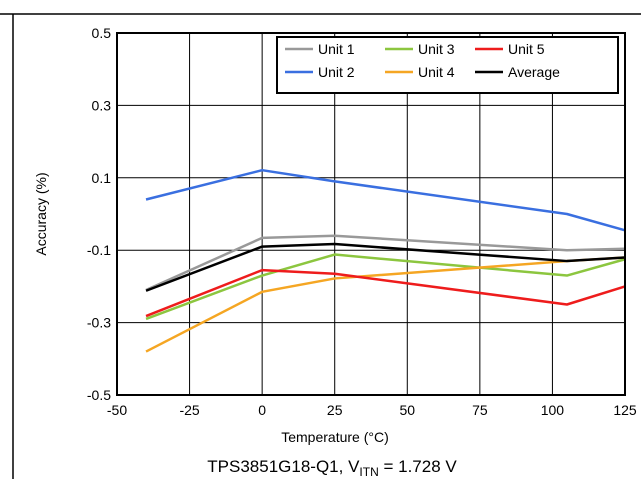  I want to click on y-tick-labels: -0.5 -0.3 -0.1 0.1 0.3 0.5, so click(99, 214).